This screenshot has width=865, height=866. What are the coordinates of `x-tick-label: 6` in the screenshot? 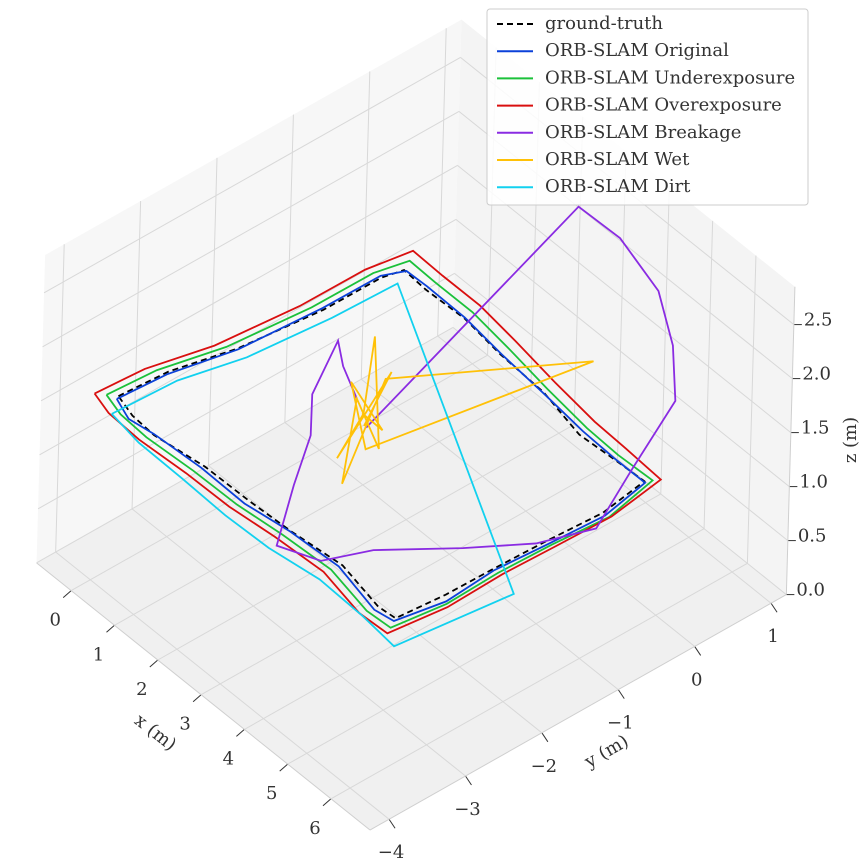 It's located at (314, 828).